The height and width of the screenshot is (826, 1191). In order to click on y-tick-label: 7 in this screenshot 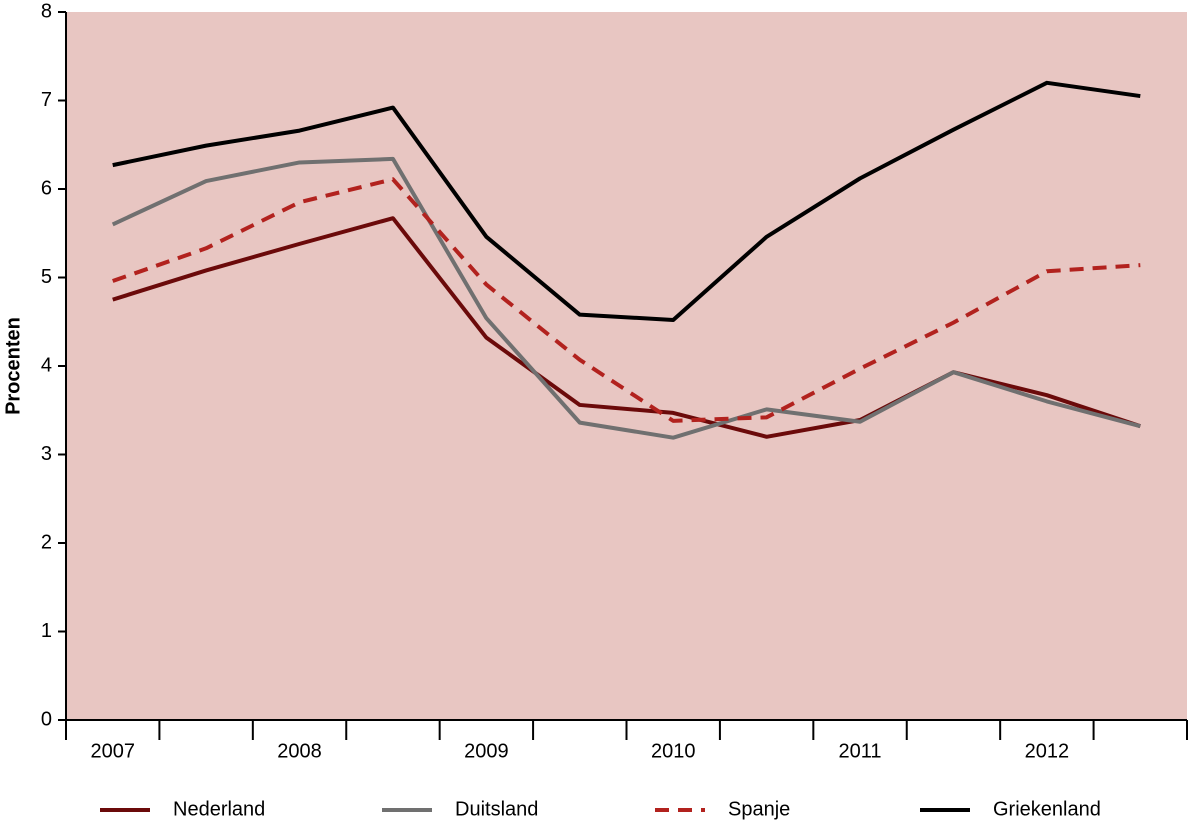, I will do `click(46, 100)`.